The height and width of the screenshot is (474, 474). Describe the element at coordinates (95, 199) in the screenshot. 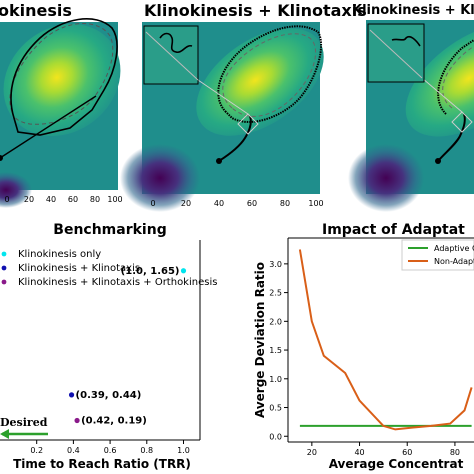

I see `heatmap-1-xtick: 80` at that location.